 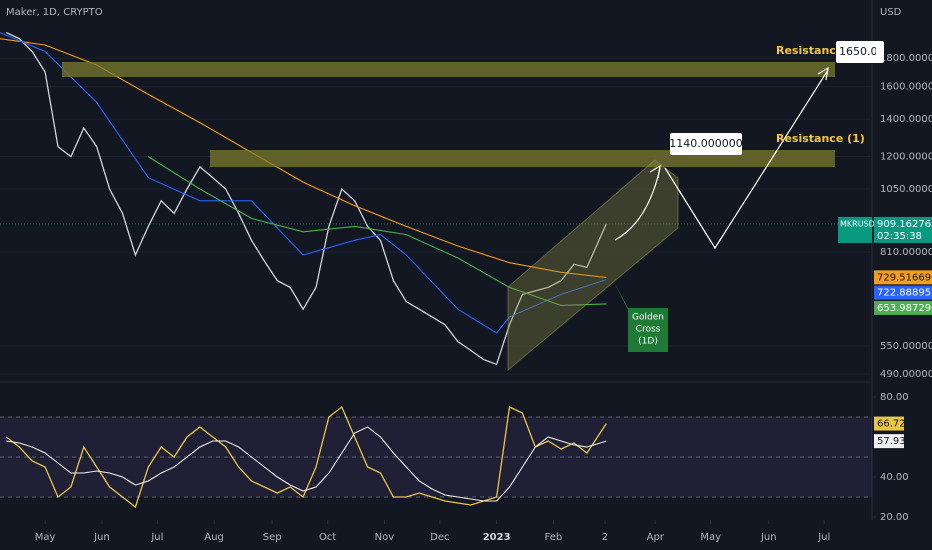 What do you see at coordinates (648, 318) in the screenshot?
I see `callout-text: Golden` at bounding box center [648, 318].